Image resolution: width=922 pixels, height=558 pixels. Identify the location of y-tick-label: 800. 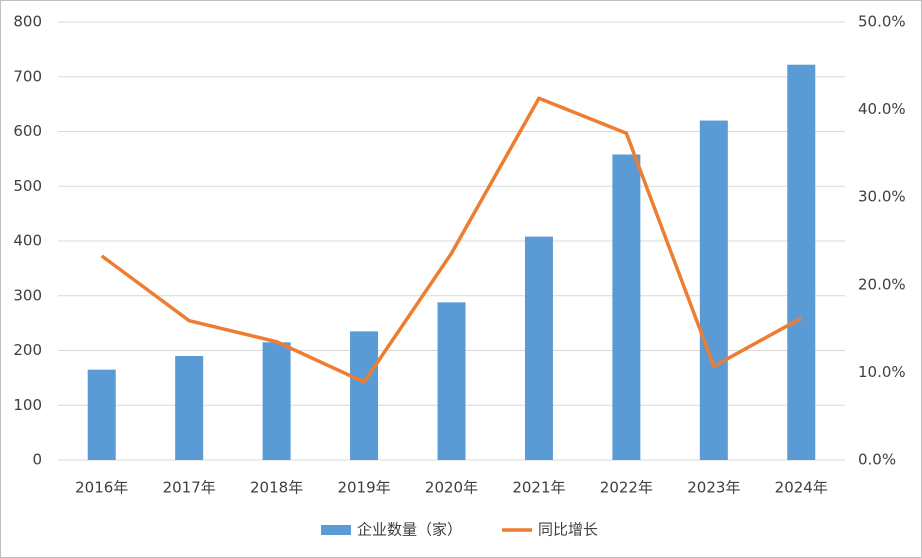
(27, 22).